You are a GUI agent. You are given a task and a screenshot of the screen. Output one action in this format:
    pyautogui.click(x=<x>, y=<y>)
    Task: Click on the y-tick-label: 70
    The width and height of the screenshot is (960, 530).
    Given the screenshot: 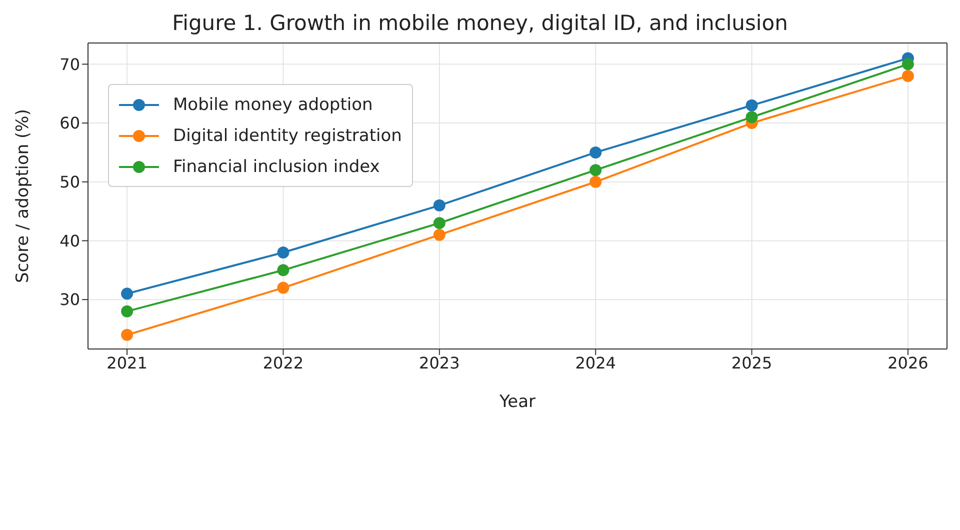 What is the action you would take?
    pyautogui.click(x=70, y=64)
    